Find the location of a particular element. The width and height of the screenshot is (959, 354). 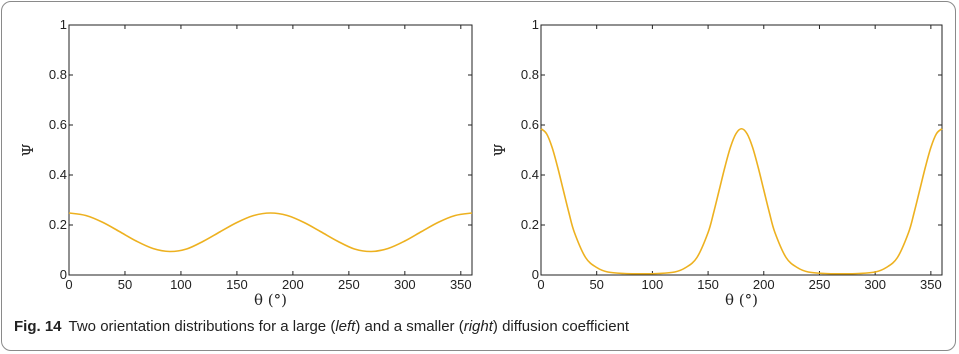

right-x-tick-label: 50 is located at coordinates (596, 284).